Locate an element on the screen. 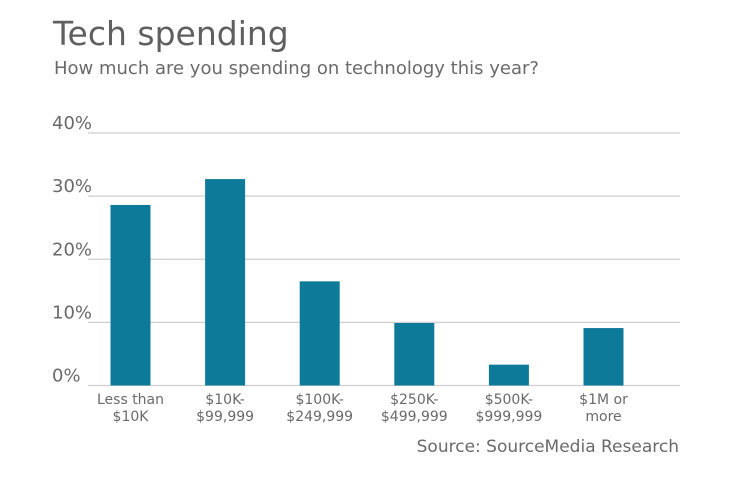 The height and width of the screenshot is (482, 740). x-tick-label: $10K is located at coordinates (131, 417).